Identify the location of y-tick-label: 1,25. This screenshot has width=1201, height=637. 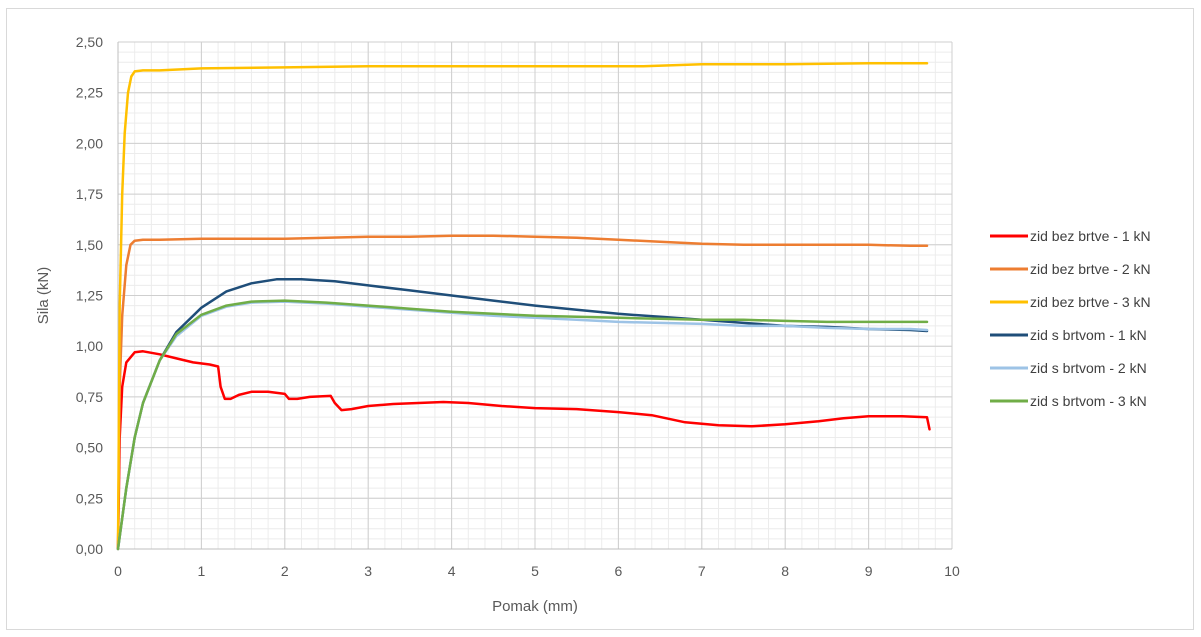
(89, 296).